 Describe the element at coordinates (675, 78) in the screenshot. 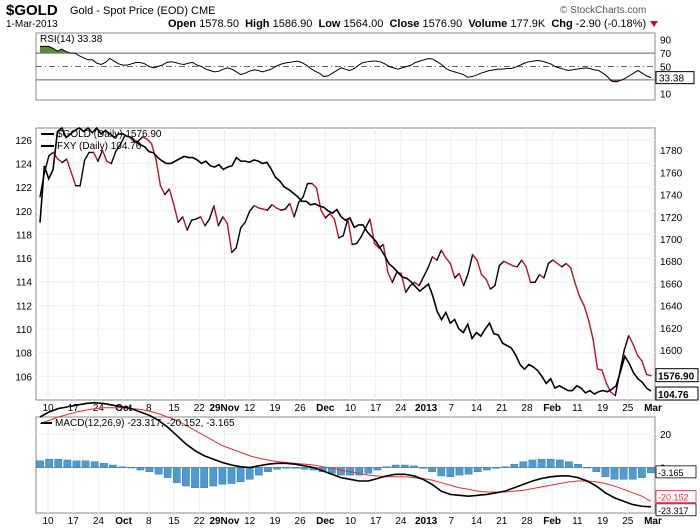

I see `rsi-value-box` at that location.